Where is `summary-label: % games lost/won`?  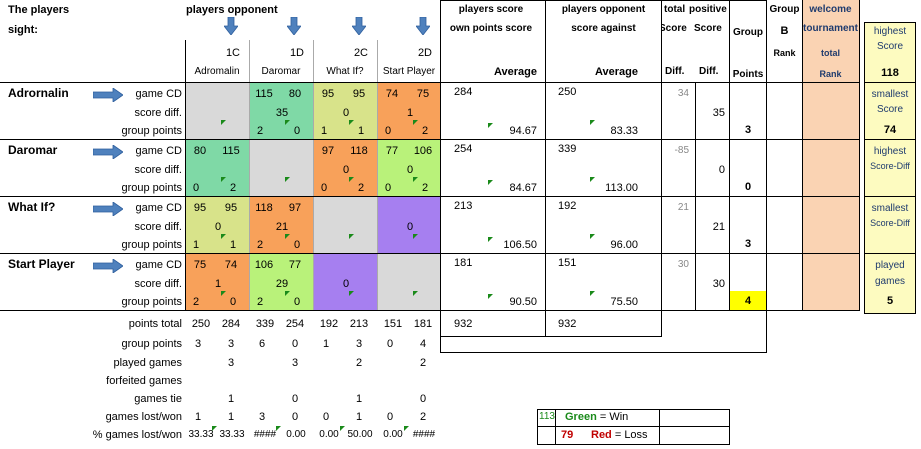
summary-label: % games lost/won is located at coordinates (137, 435).